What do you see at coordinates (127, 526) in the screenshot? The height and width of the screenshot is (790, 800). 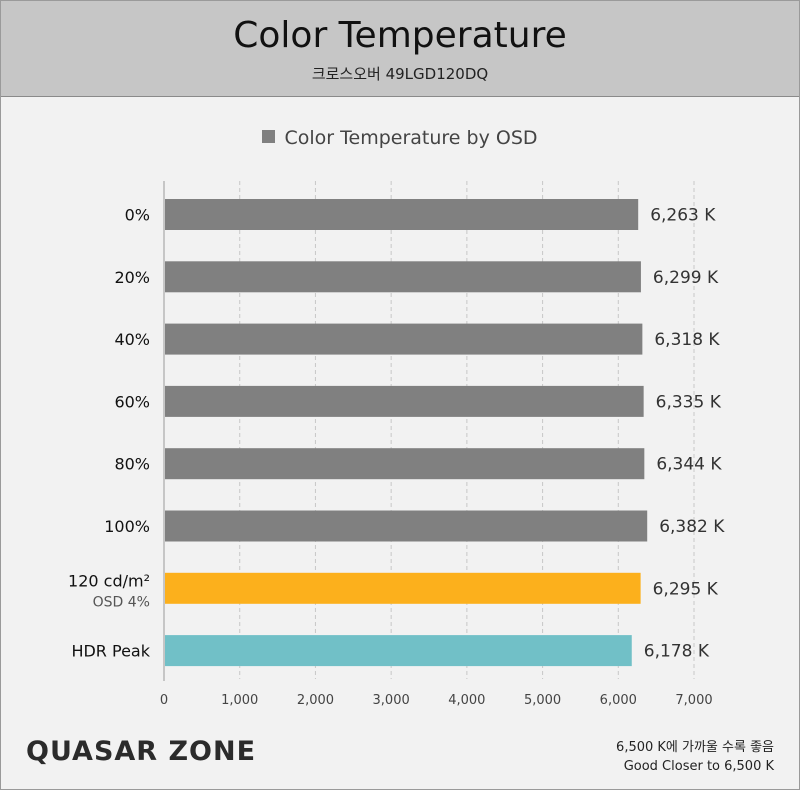 I see `category-label: 100%` at bounding box center [127, 526].